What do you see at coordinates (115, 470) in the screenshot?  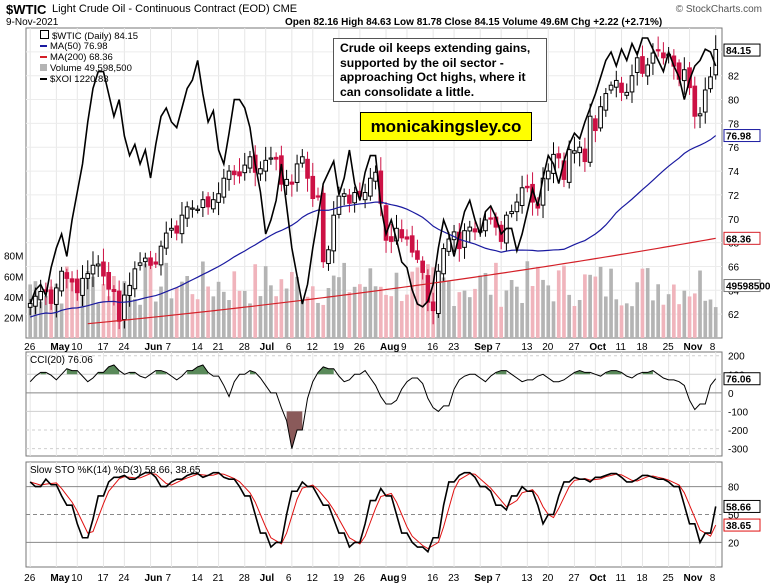 I see `sto-title: Slow STO %K(14) %D(3) 58.66, 38.65` at bounding box center [115, 470].